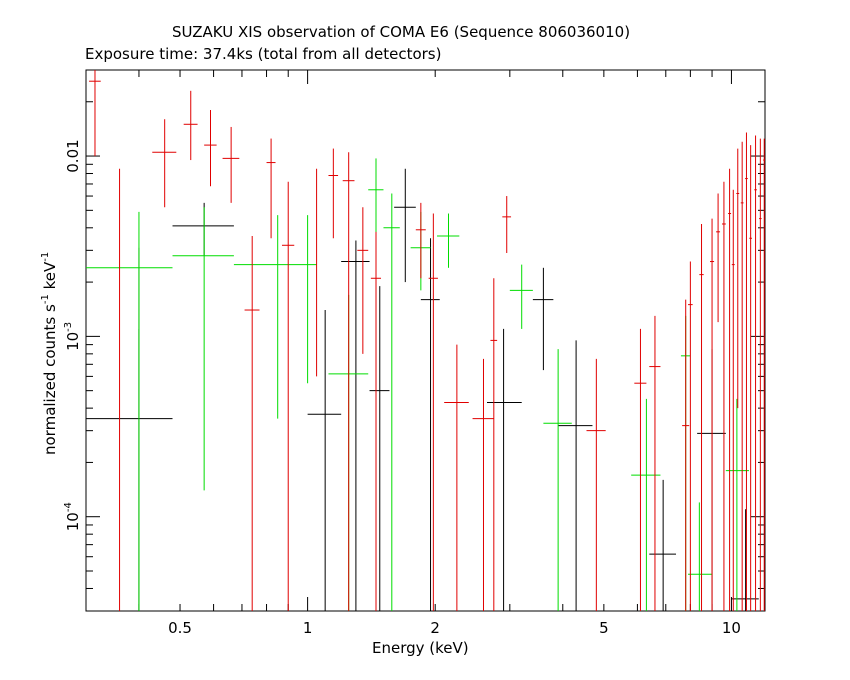 Image resolution: width=850 pixels, height=680 pixels. What do you see at coordinates (420, 648) in the screenshot?
I see `x-axis-label: Energy (keV)` at bounding box center [420, 648].